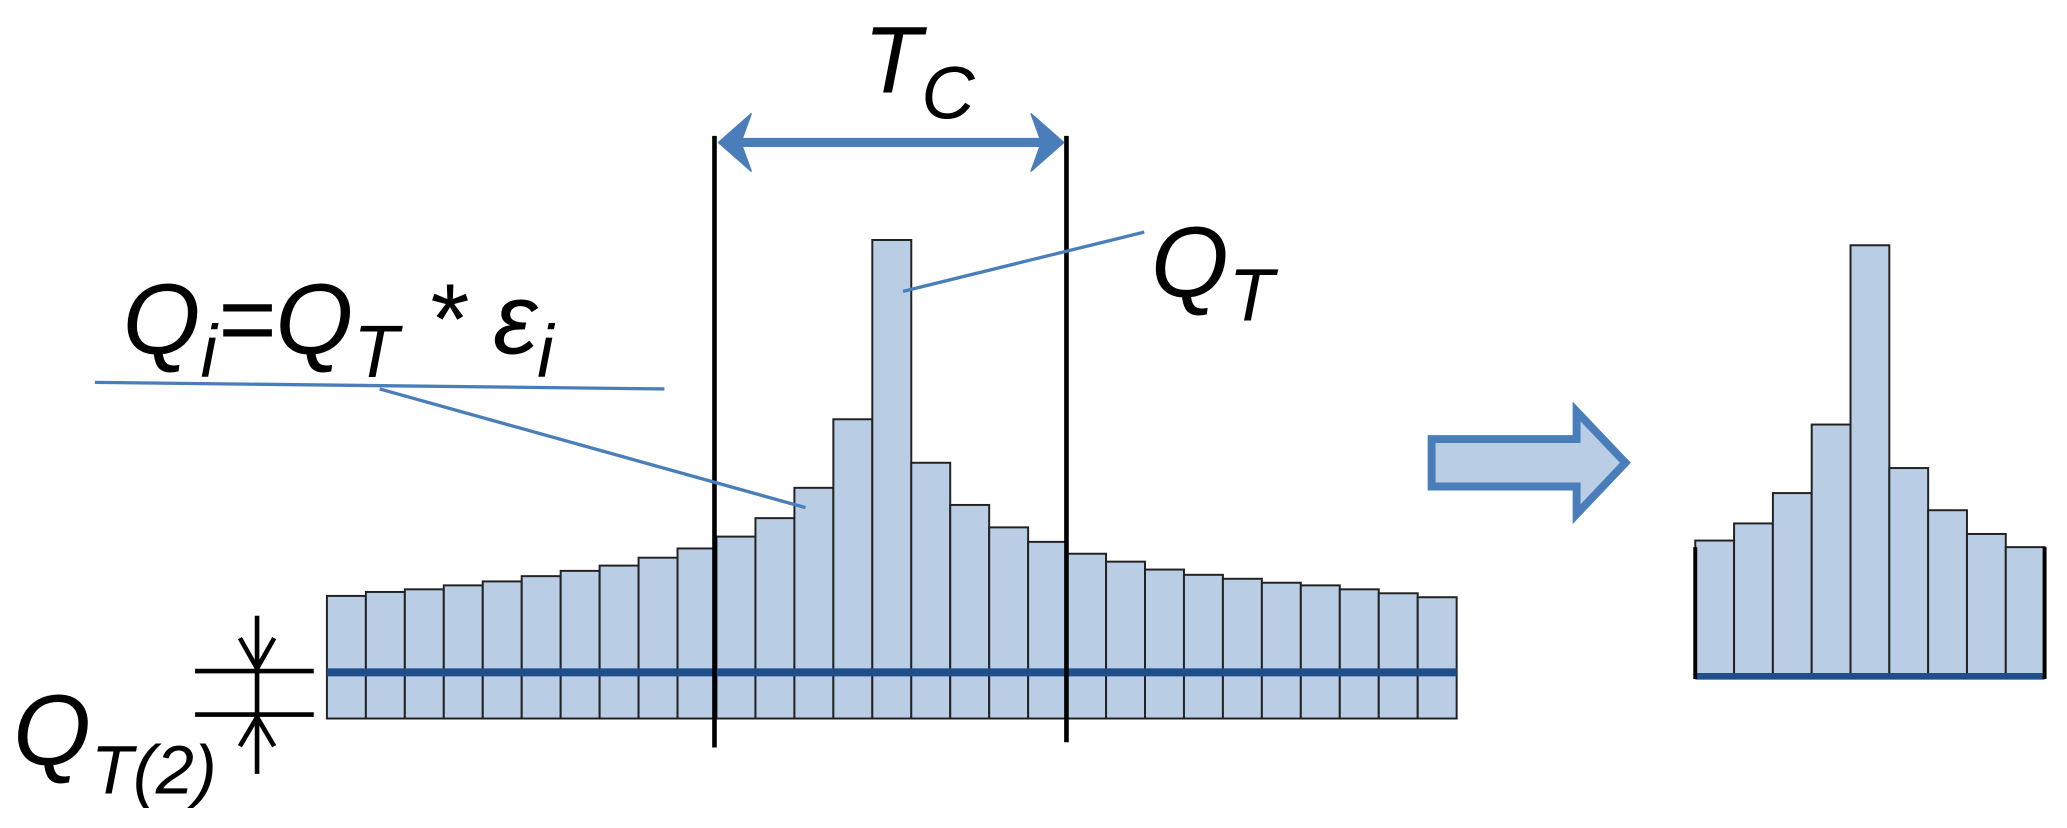 The height and width of the screenshot is (828, 2067). What do you see at coordinates (895, 60) in the screenshot?
I see `label-main: T` at bounding box center [895, 60].